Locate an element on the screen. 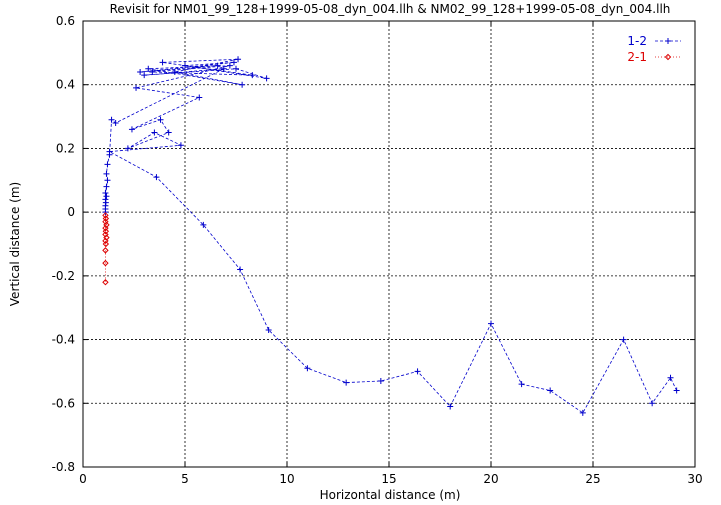 This screenshot has height=505, width=721. legend-label: 1-2 is located at coordinates (637, 41).